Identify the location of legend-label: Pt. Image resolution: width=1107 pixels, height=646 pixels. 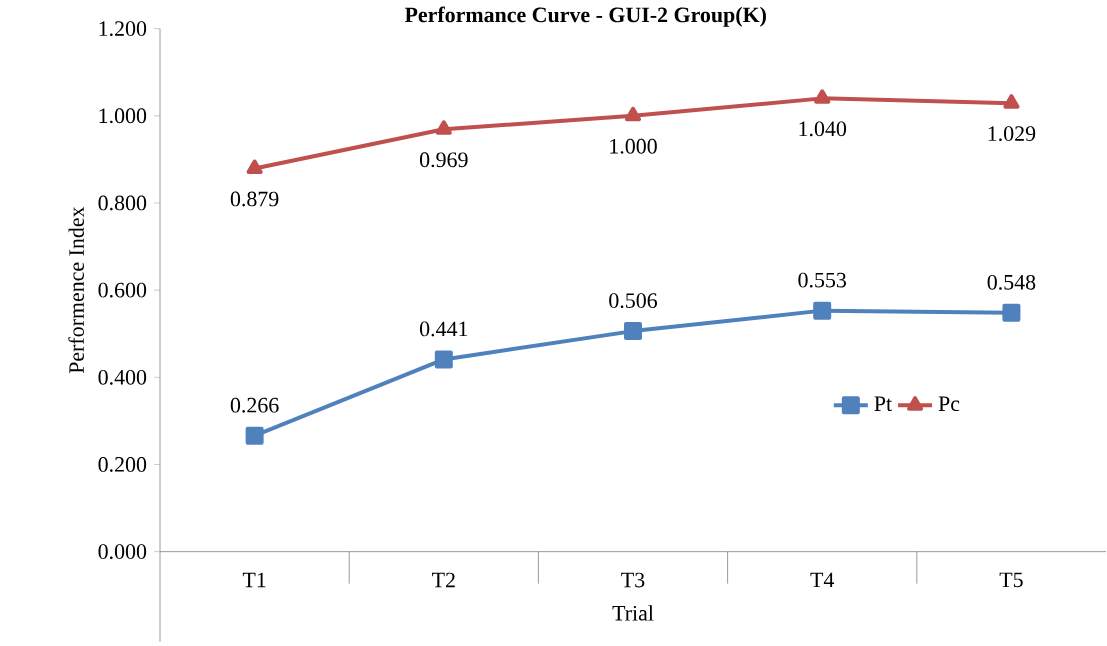
(883, 404).